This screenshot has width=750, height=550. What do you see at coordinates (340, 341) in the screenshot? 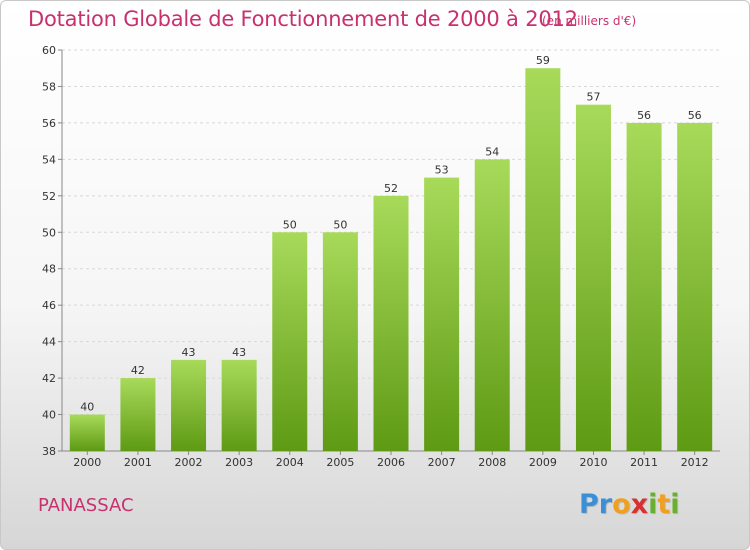
I see `bar-2005` at bounding box center [340, 341].